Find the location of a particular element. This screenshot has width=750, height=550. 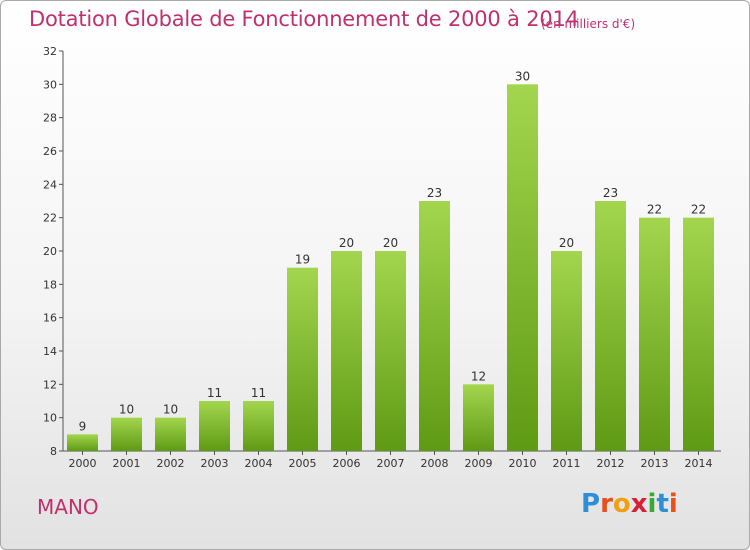

x-tick-label: 2011 is located at coordinates (567, 463).